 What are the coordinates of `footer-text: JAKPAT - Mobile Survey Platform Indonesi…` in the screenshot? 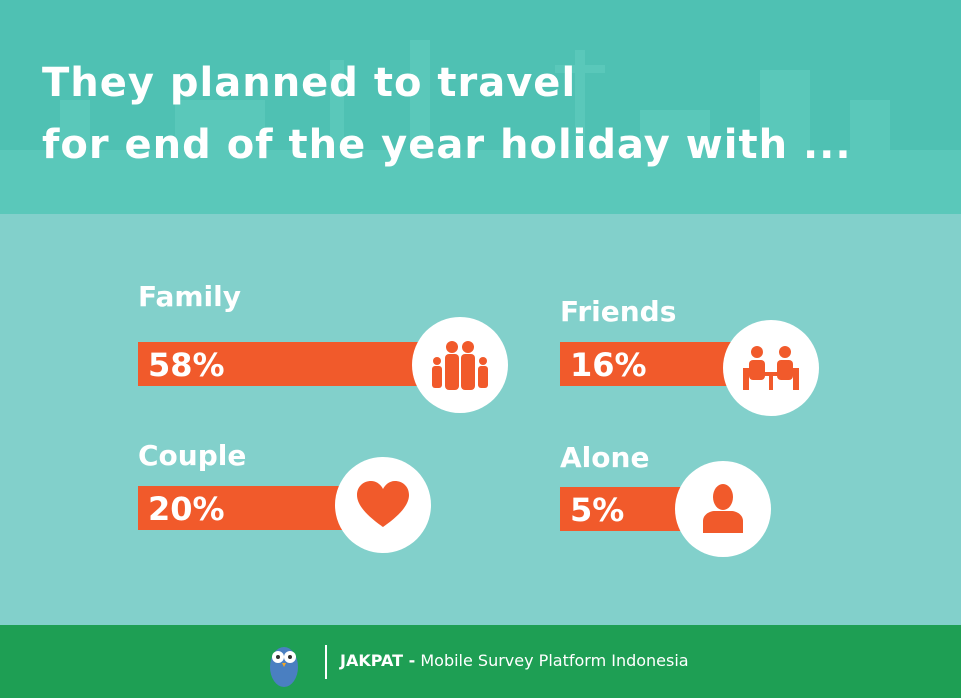 It's located at (514, 660).